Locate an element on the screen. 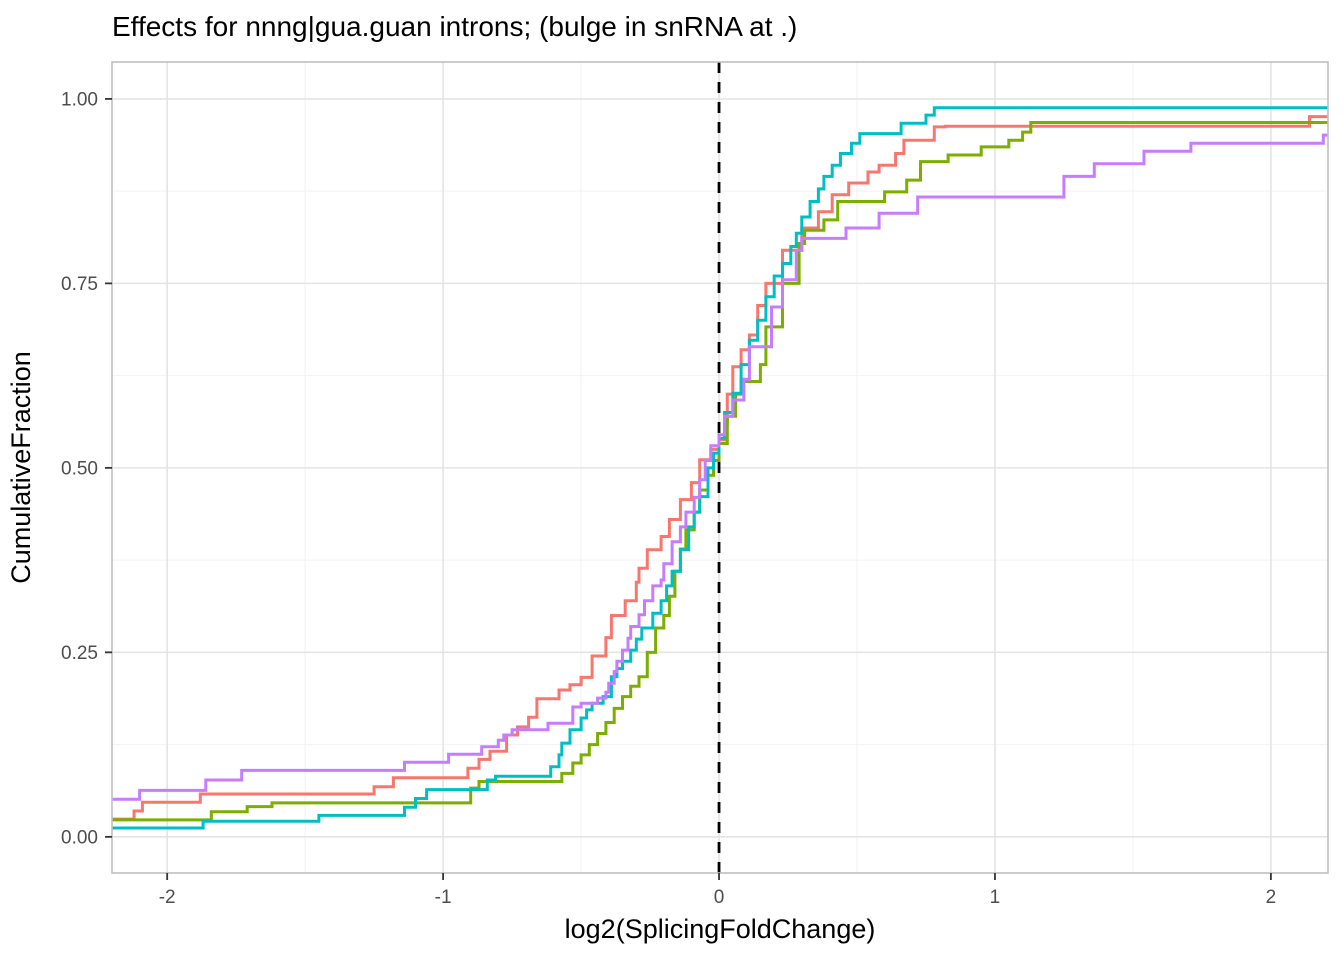 The image size is (1344, 965). x-tick-label: -2 is located at coordinates (167, 897).